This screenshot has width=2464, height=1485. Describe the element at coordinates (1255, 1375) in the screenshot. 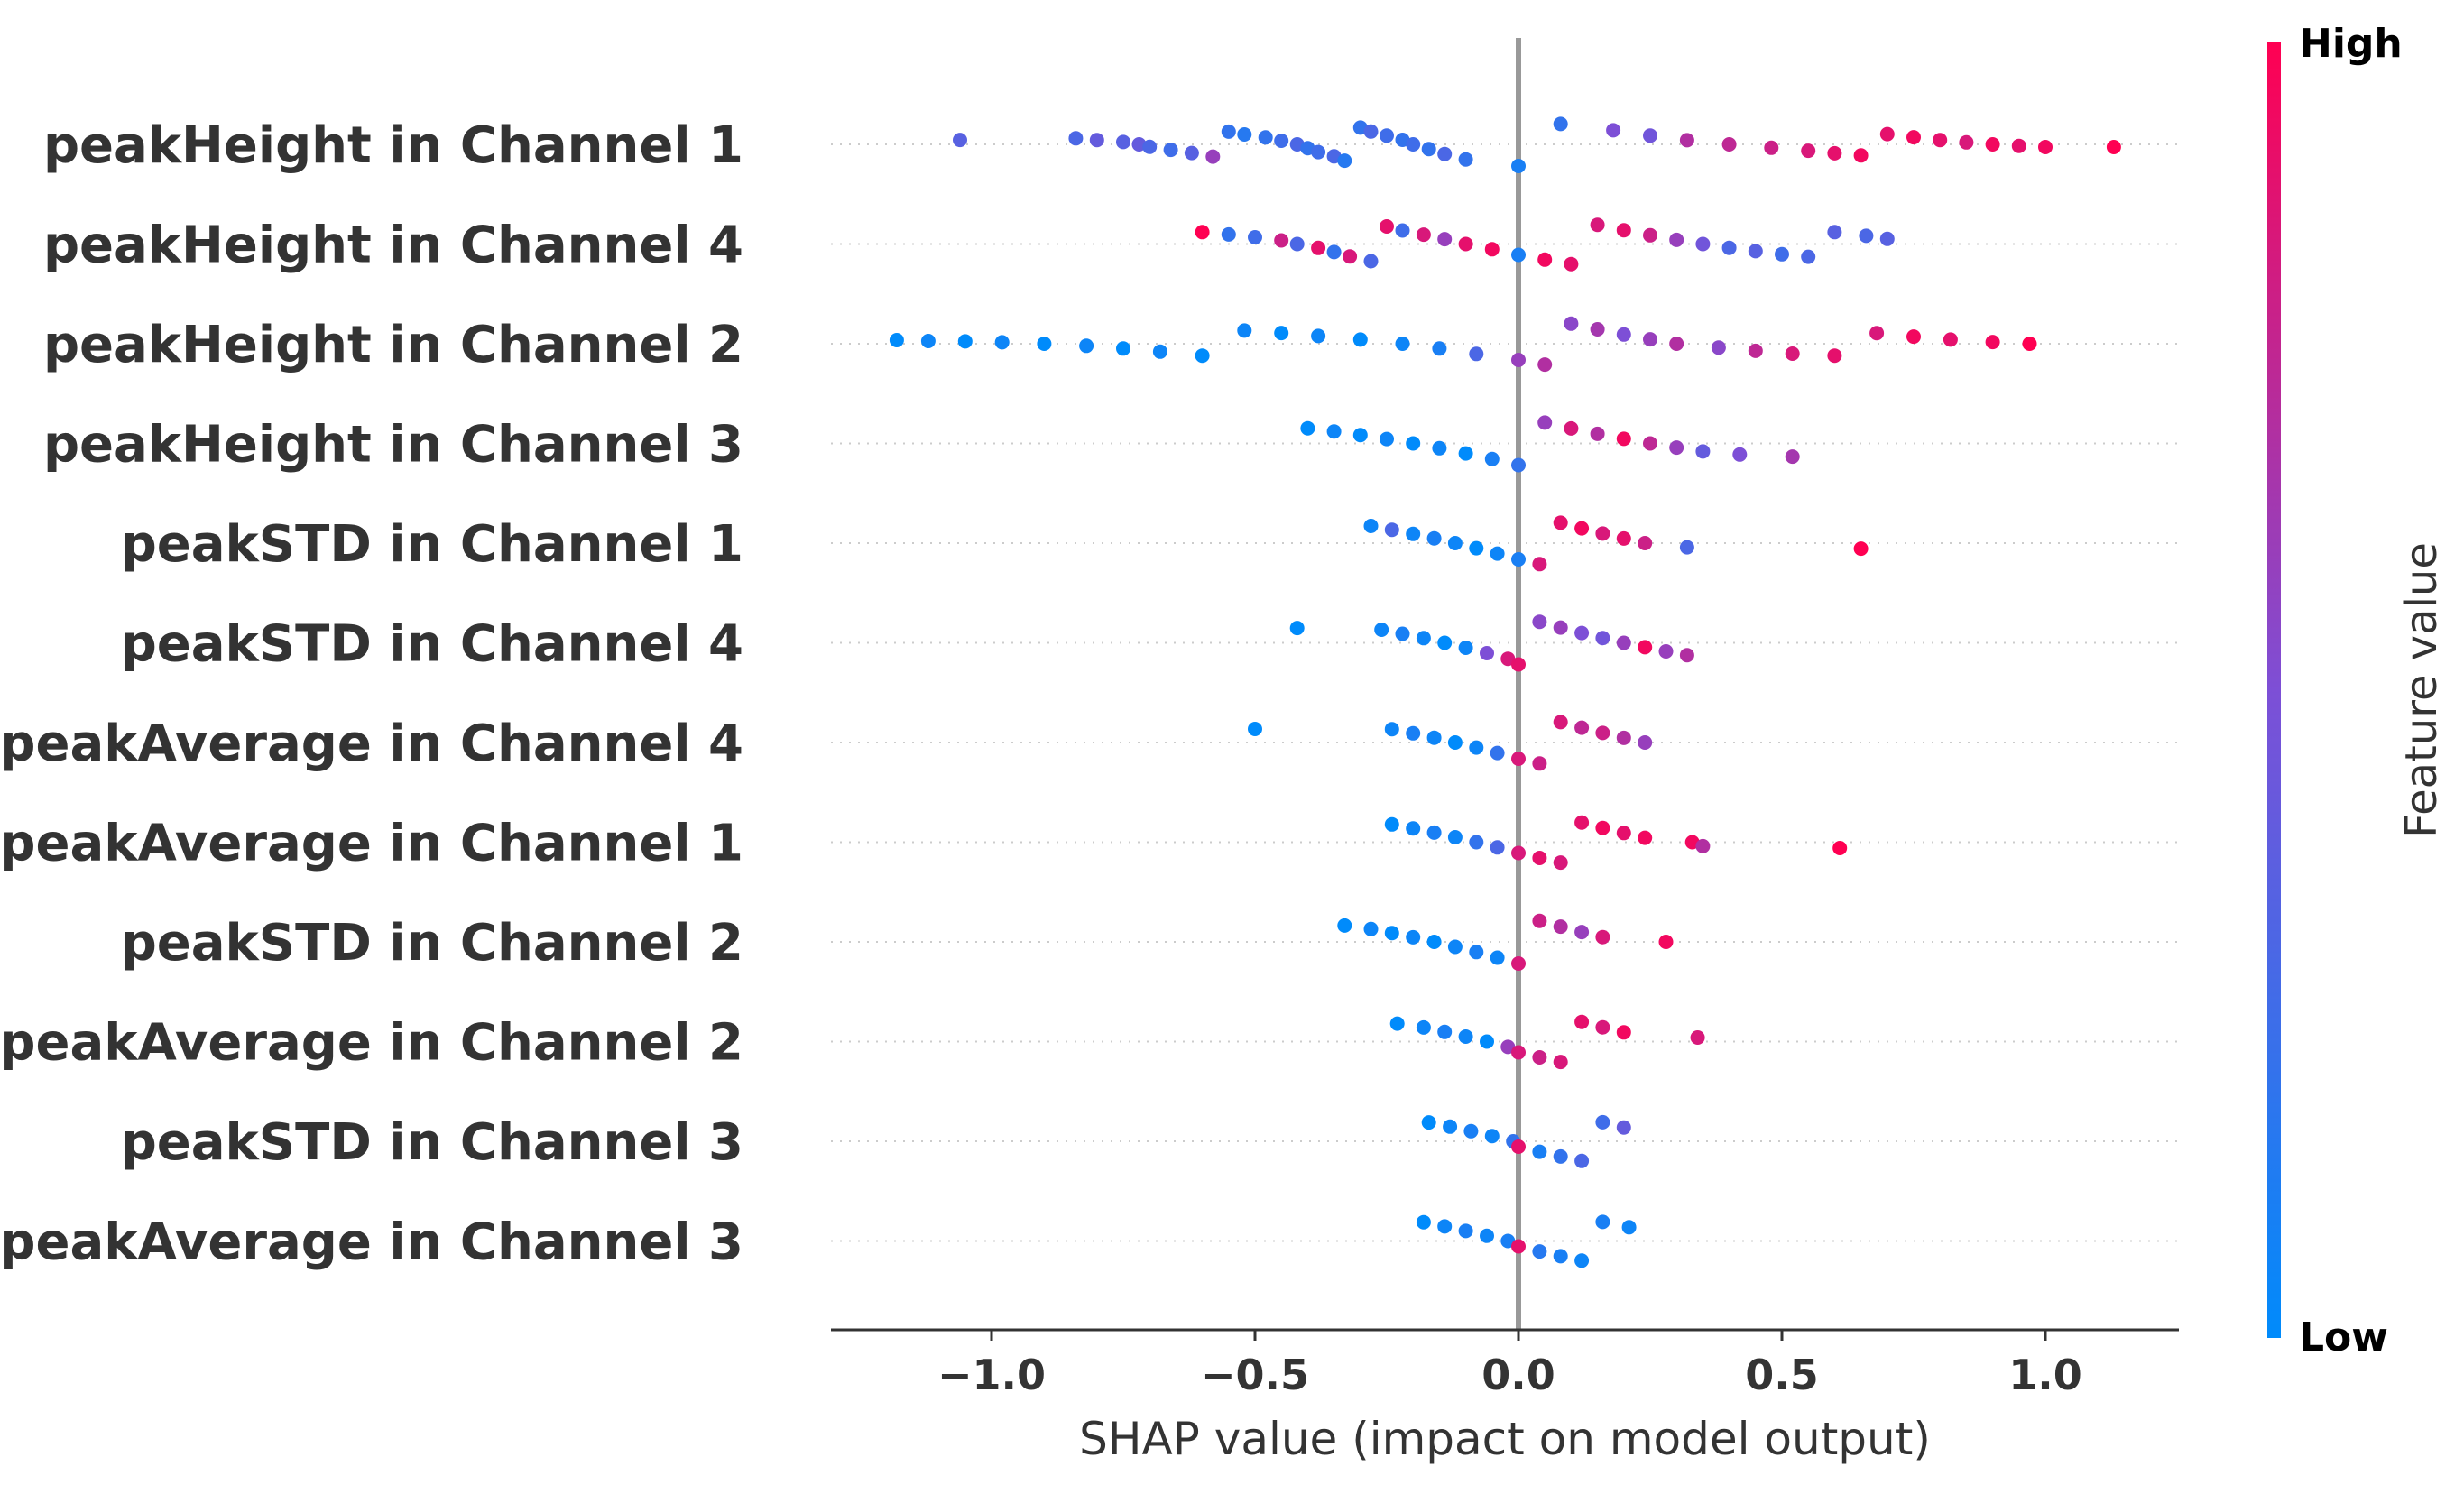

I see `x-tick-label: −0.5` at that location.